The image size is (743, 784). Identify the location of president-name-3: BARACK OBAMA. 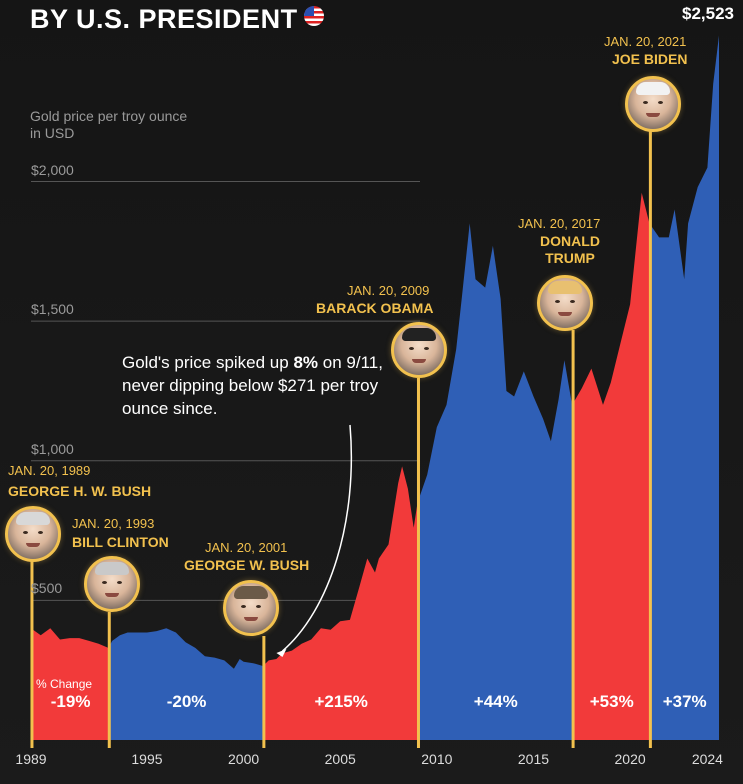
(375, 308).